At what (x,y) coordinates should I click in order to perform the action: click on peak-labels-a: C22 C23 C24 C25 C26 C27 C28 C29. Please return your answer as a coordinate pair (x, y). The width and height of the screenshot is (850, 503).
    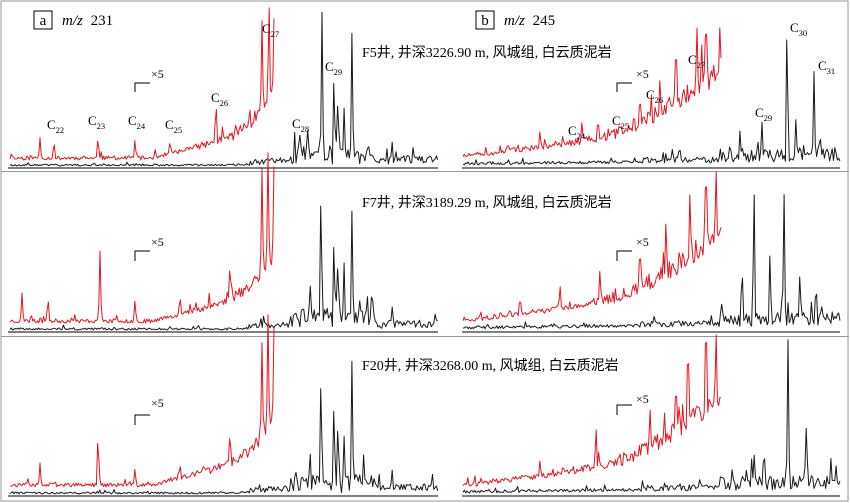
    Looking at the image, I should click on (194, 78).